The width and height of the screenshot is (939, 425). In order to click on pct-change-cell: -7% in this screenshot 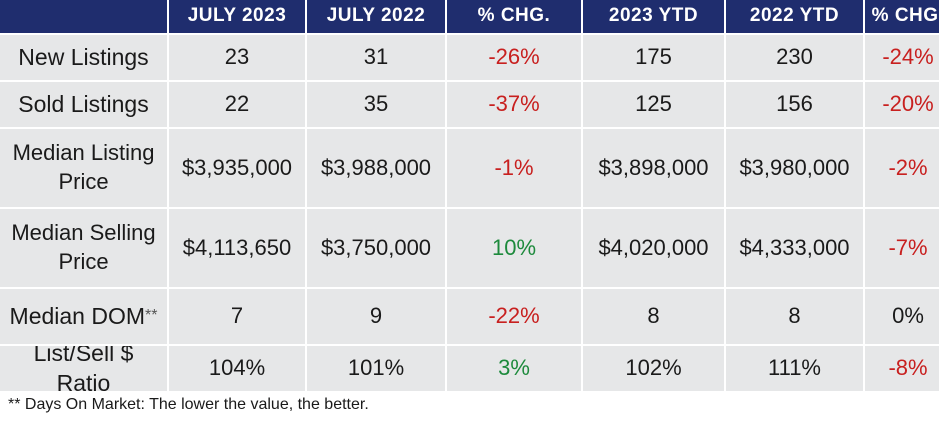, I will do `click(902, 248)`.